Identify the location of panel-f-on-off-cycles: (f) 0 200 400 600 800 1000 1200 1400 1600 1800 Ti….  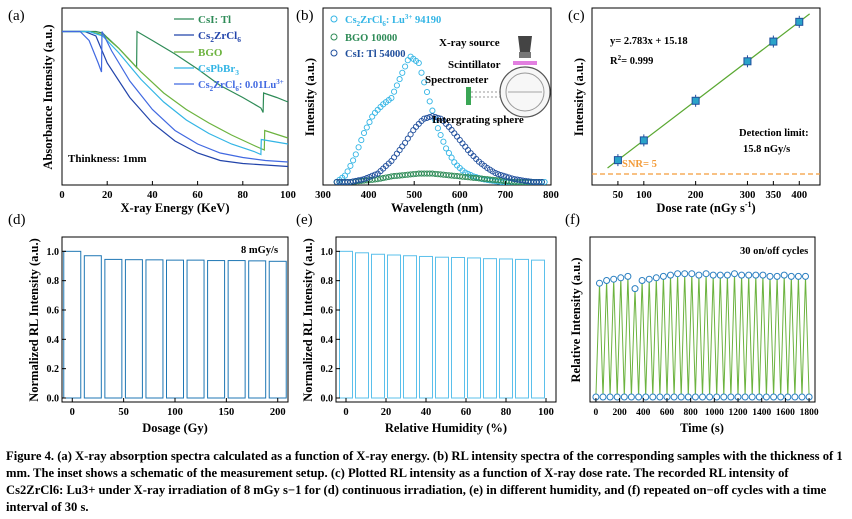
(692, 323).